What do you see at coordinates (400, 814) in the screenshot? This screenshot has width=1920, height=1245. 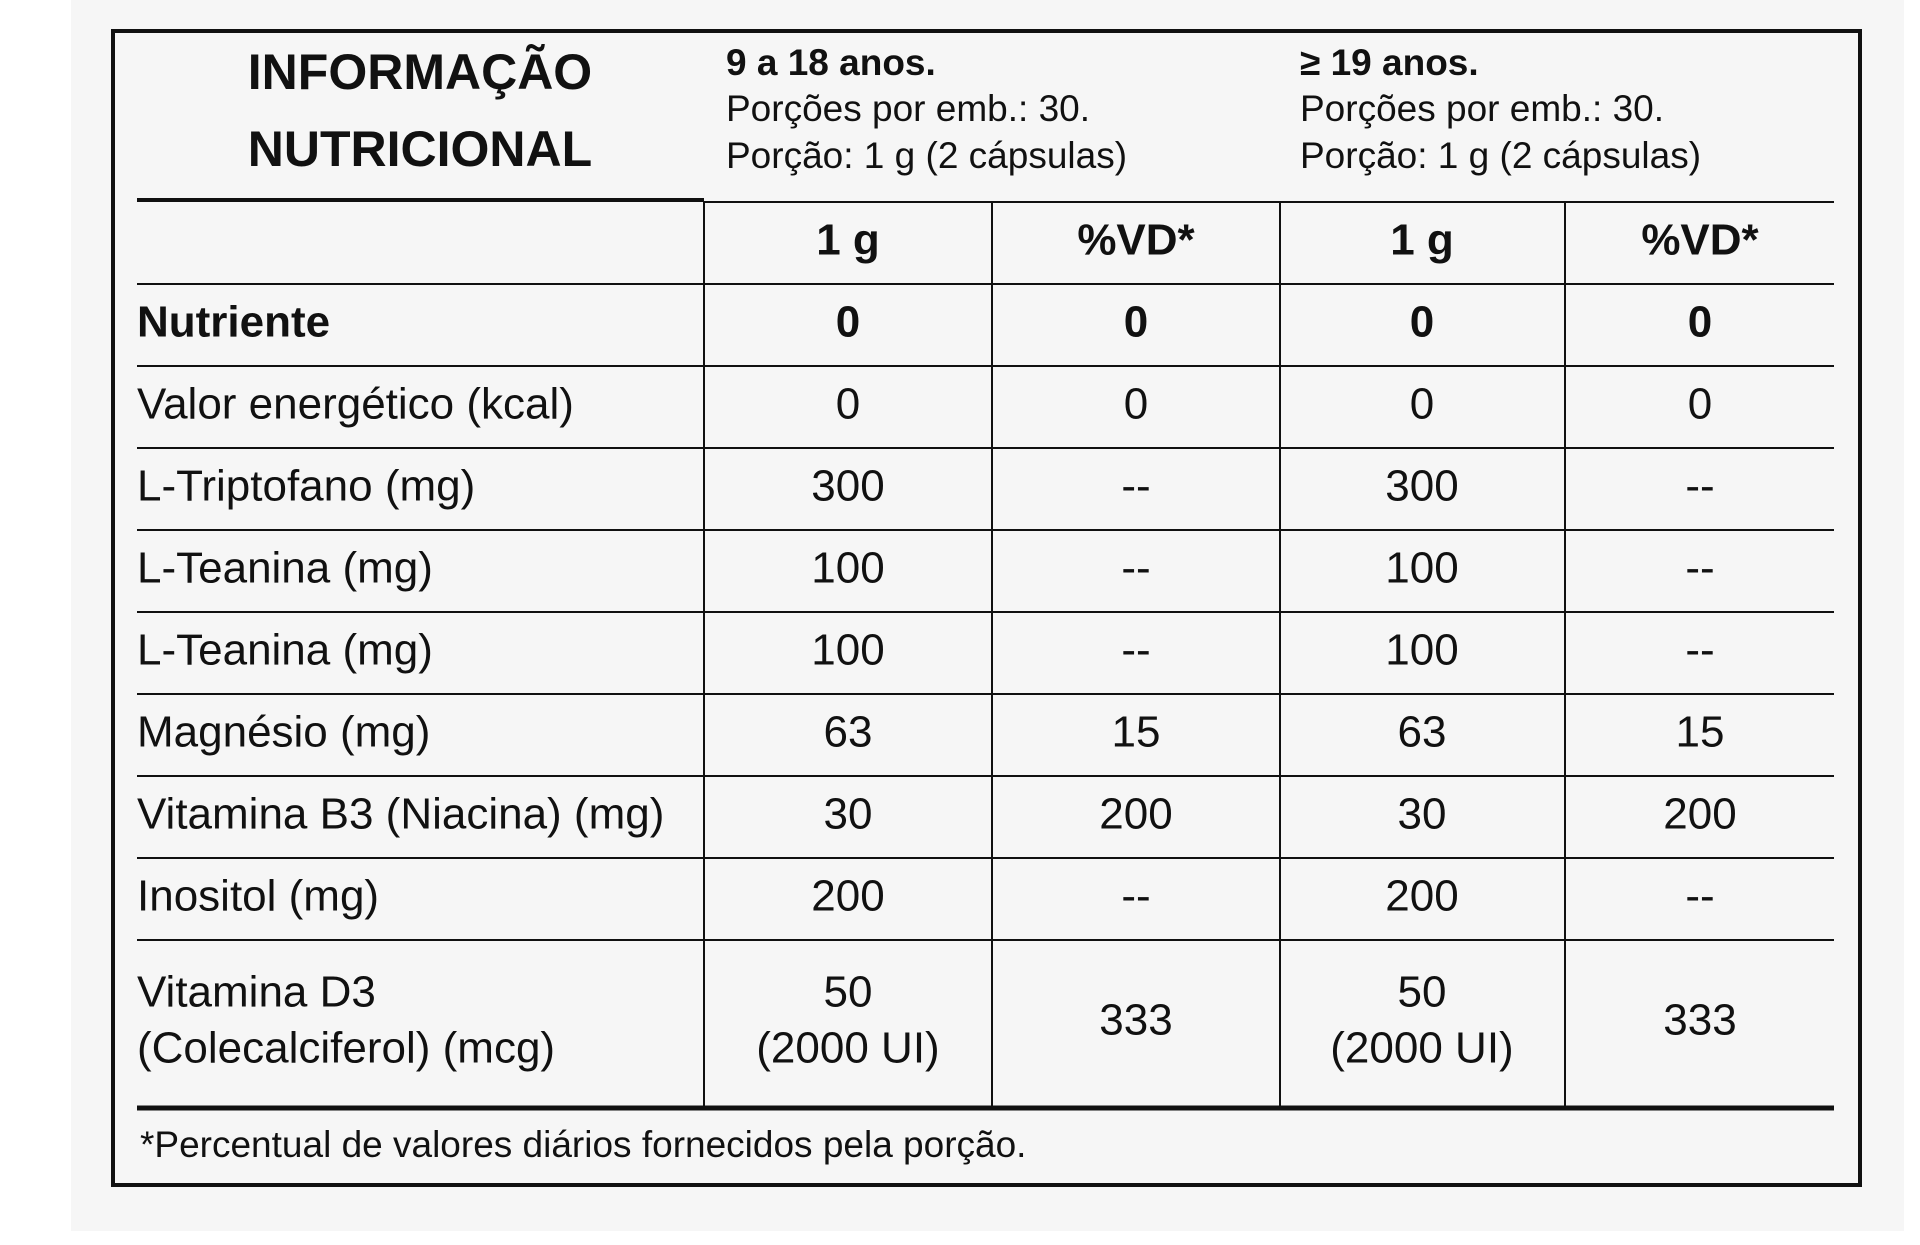 I see `nutrient-name: Vitamina B3 (Niacina) (mg)` at bounding box center [400, 814].